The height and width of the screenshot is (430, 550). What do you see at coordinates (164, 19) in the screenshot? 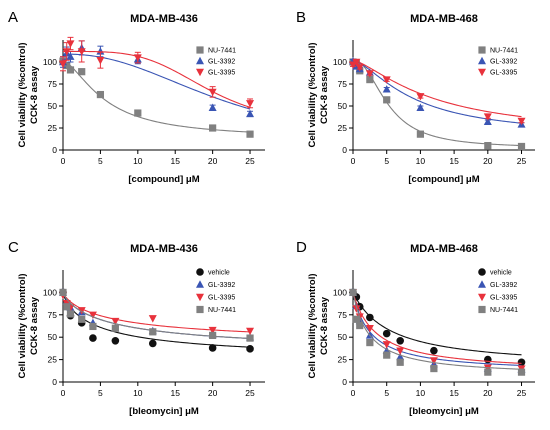
I see `chart-title: MDA-MB-436` at bounding box center [164, 19].